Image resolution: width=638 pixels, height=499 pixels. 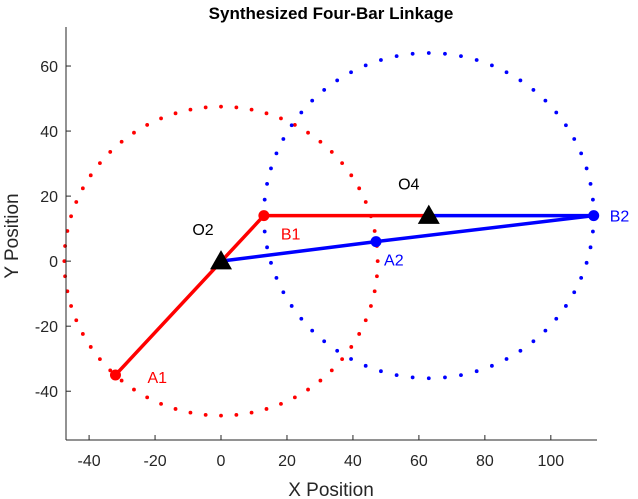 I want to click on y-tick-label: -40, so click(x=46, y=392).